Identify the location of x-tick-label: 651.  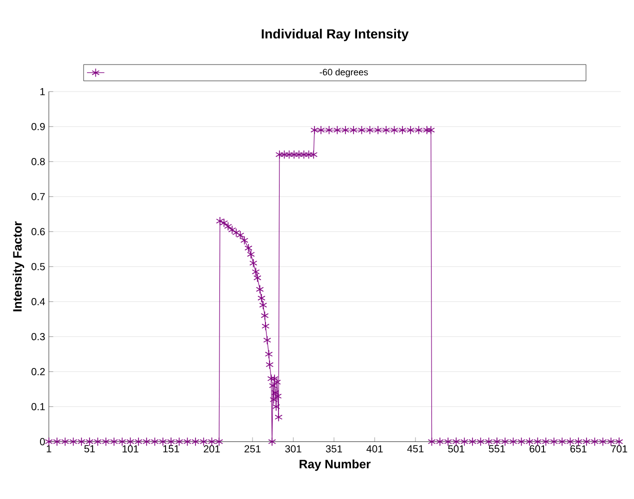
(578, 449).